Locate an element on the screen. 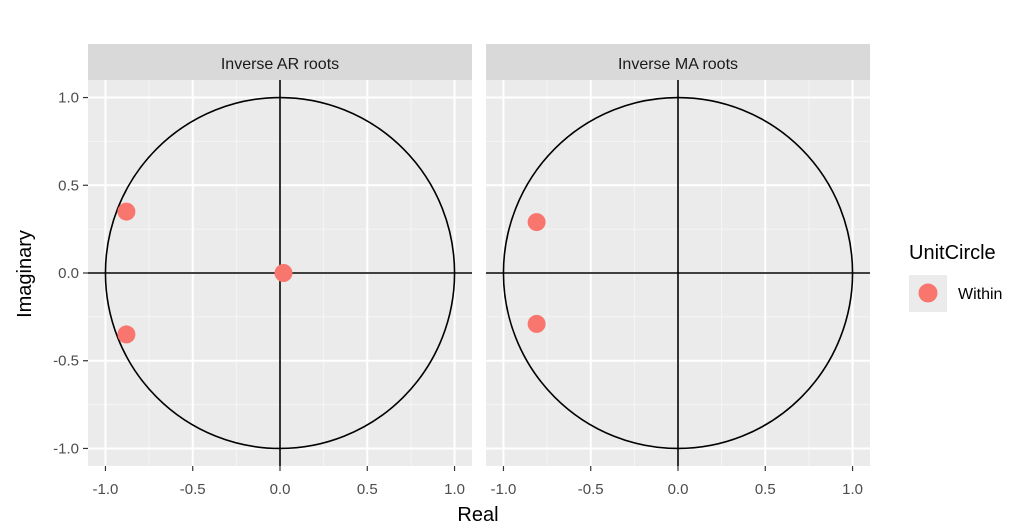  legend-title: UnitCircle is located at coordinates (952, 253).